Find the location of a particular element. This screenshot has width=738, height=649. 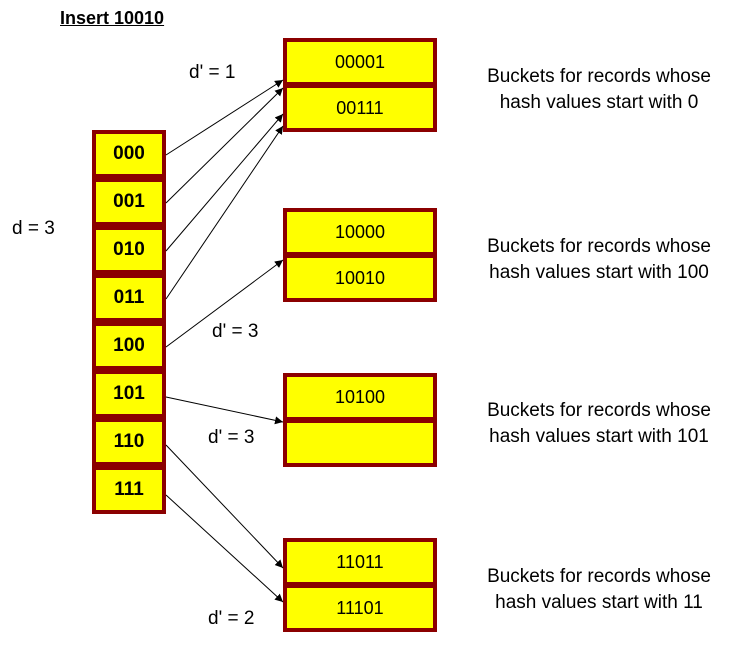

directory-entry-001: 001 is located at coordinates (129, 202).